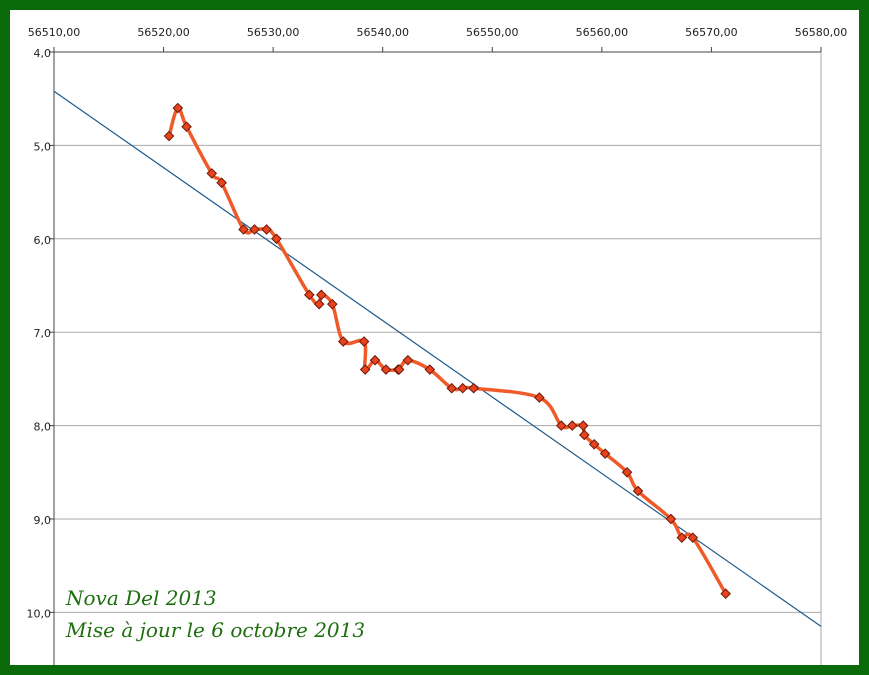 The image size is (869, 675). Describe the element at coordinates (43, 146) in the screenshot. I see `y-tick-label: 5,0` at that location.